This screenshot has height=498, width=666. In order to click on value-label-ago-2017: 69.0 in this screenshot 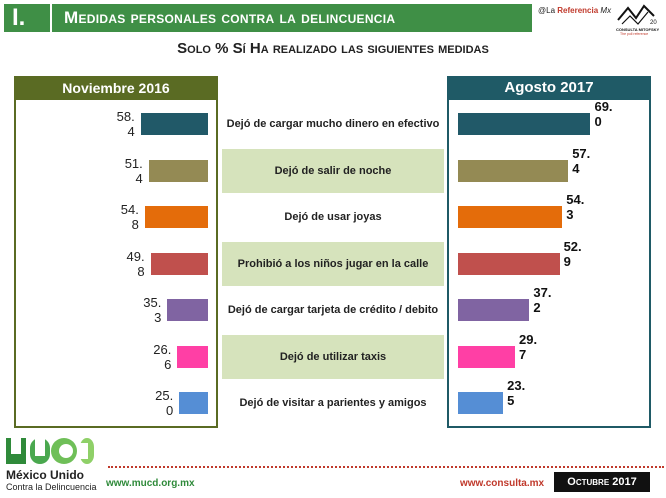, I will do `click(603, 114)`.